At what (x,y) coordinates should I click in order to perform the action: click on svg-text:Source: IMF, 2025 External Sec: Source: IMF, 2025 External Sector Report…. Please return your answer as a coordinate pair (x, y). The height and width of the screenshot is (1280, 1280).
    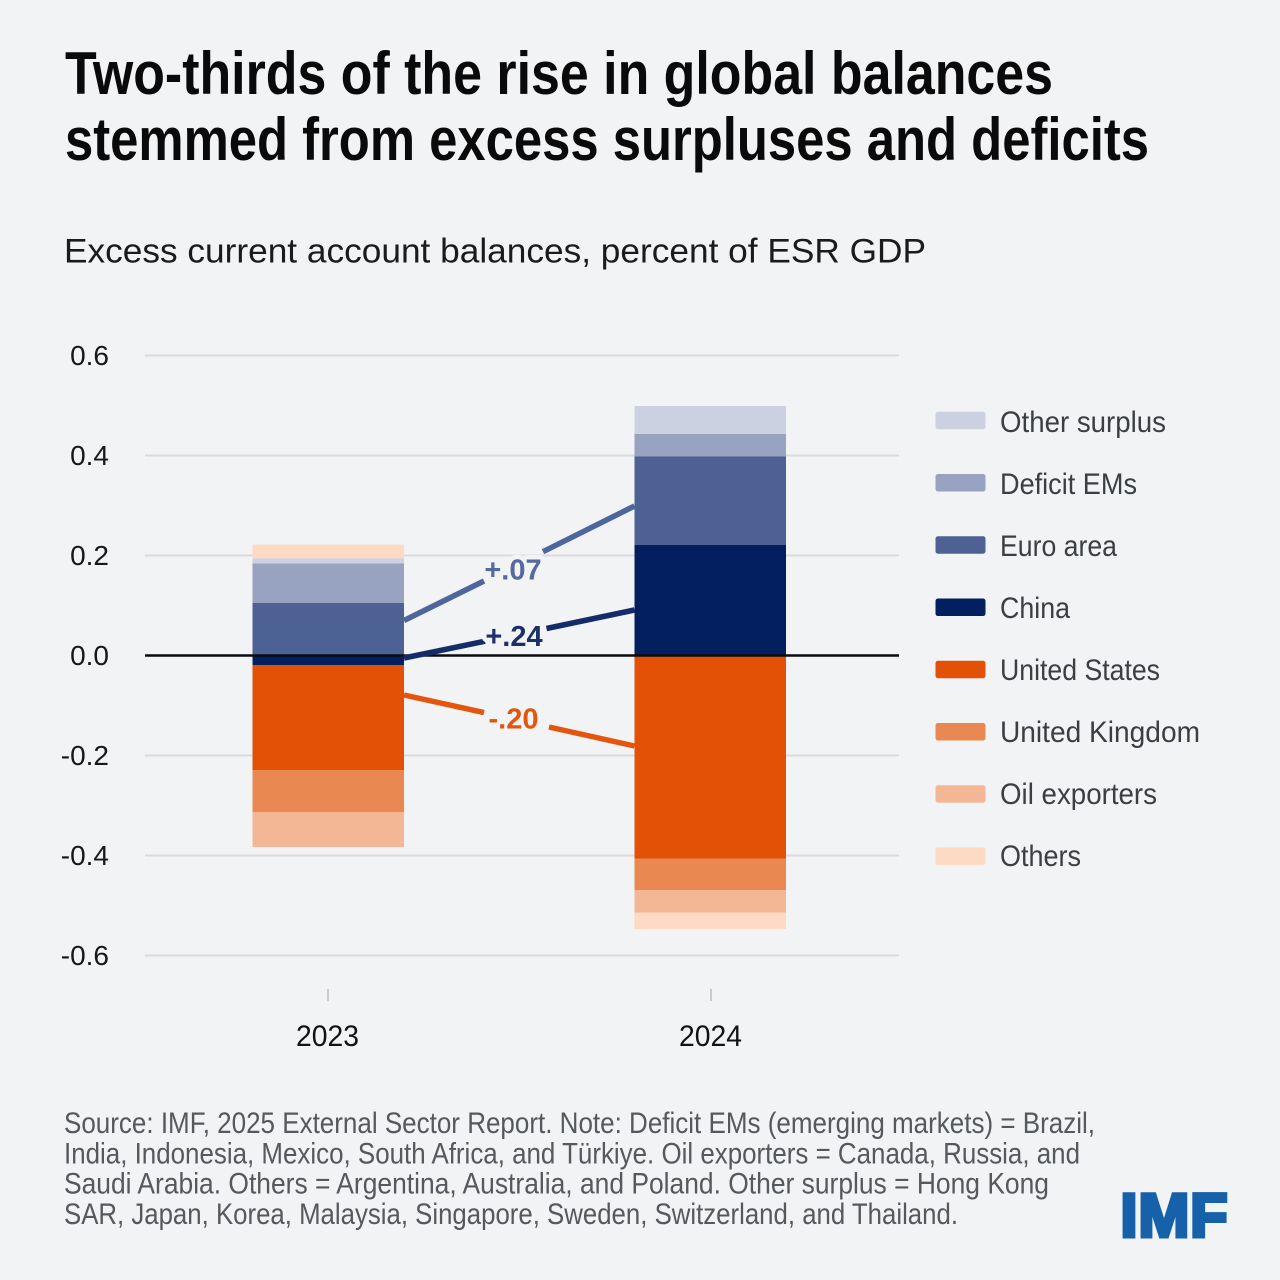
    Looking at the image, I should click on (579, 1123).